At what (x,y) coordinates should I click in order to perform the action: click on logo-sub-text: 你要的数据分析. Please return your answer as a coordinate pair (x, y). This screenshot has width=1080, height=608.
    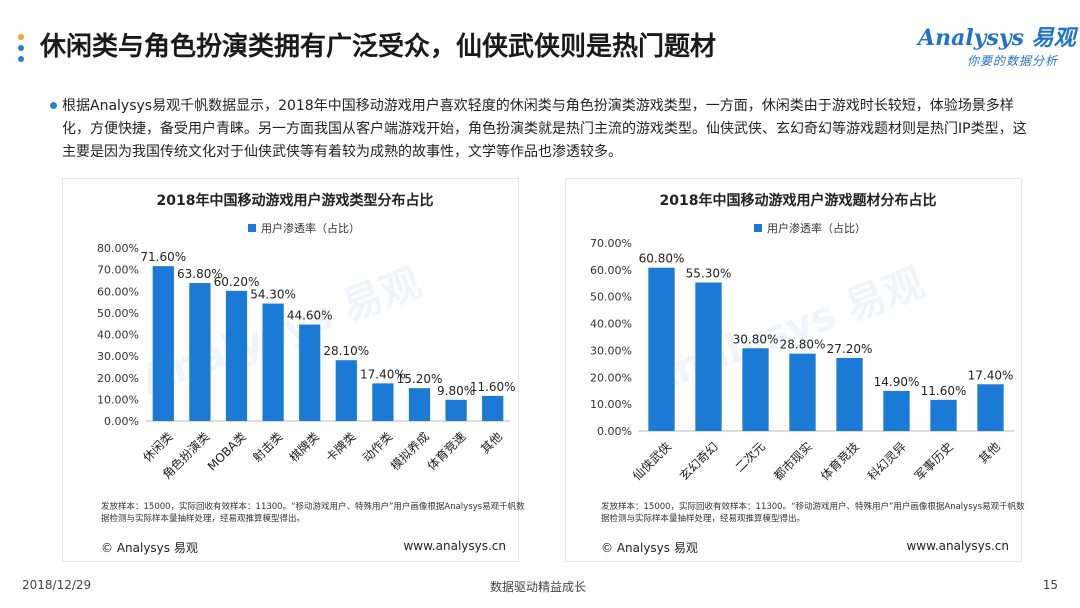
    Looking at the image, I should click on (1012, 61).